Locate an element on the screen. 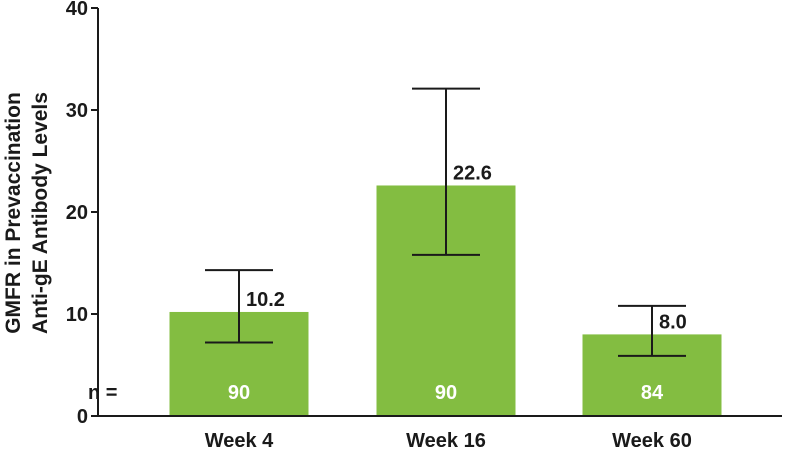 This screenshot has height=449, width=792. x-tick-label: Week 60 is located at coordinates (652, 439).